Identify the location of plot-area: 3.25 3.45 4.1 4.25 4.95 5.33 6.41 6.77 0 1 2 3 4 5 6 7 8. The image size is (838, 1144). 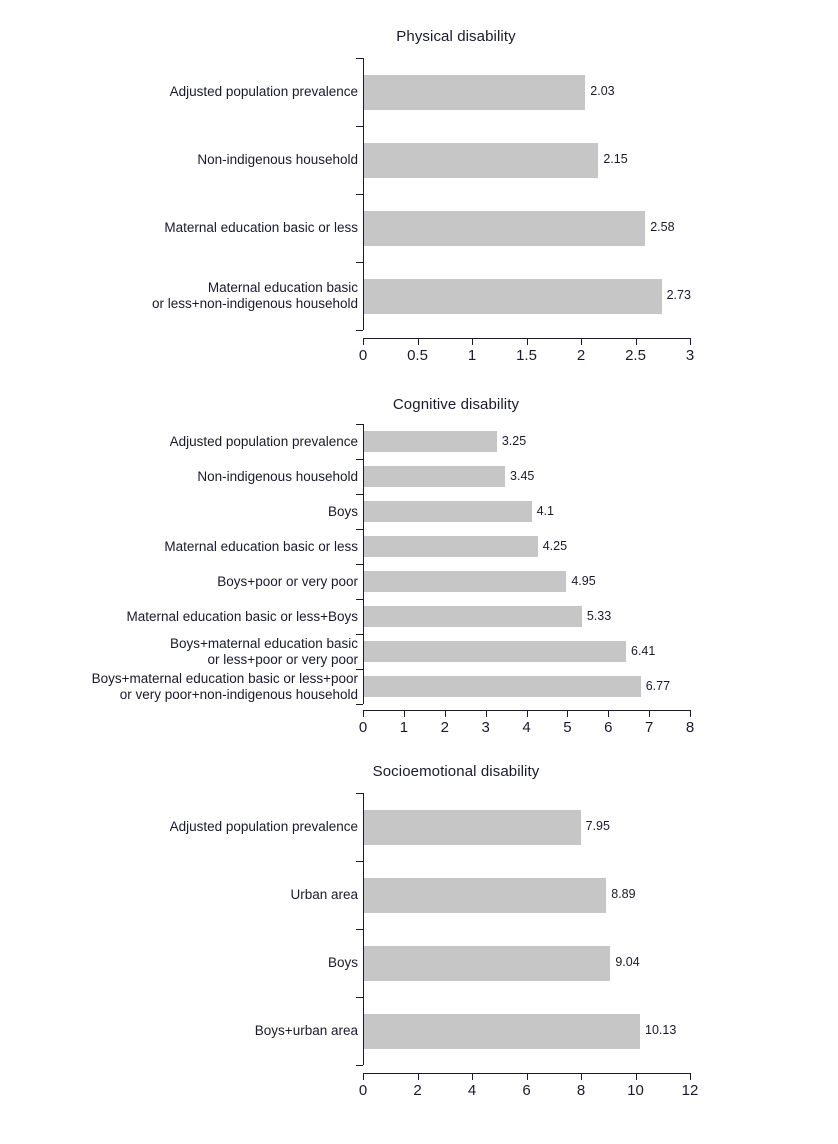
(525, 580).